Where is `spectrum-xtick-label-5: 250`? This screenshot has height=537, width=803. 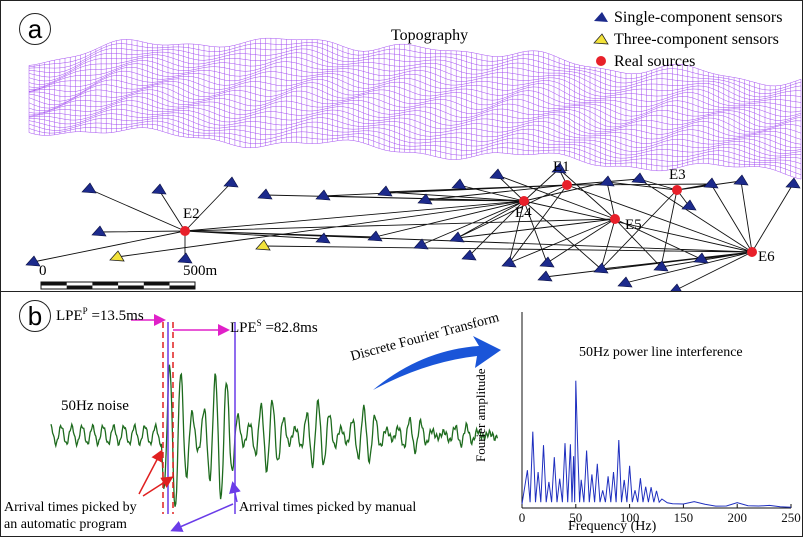
spectrum-xtick-label-5: 250 is located at coordinates (791, 517).